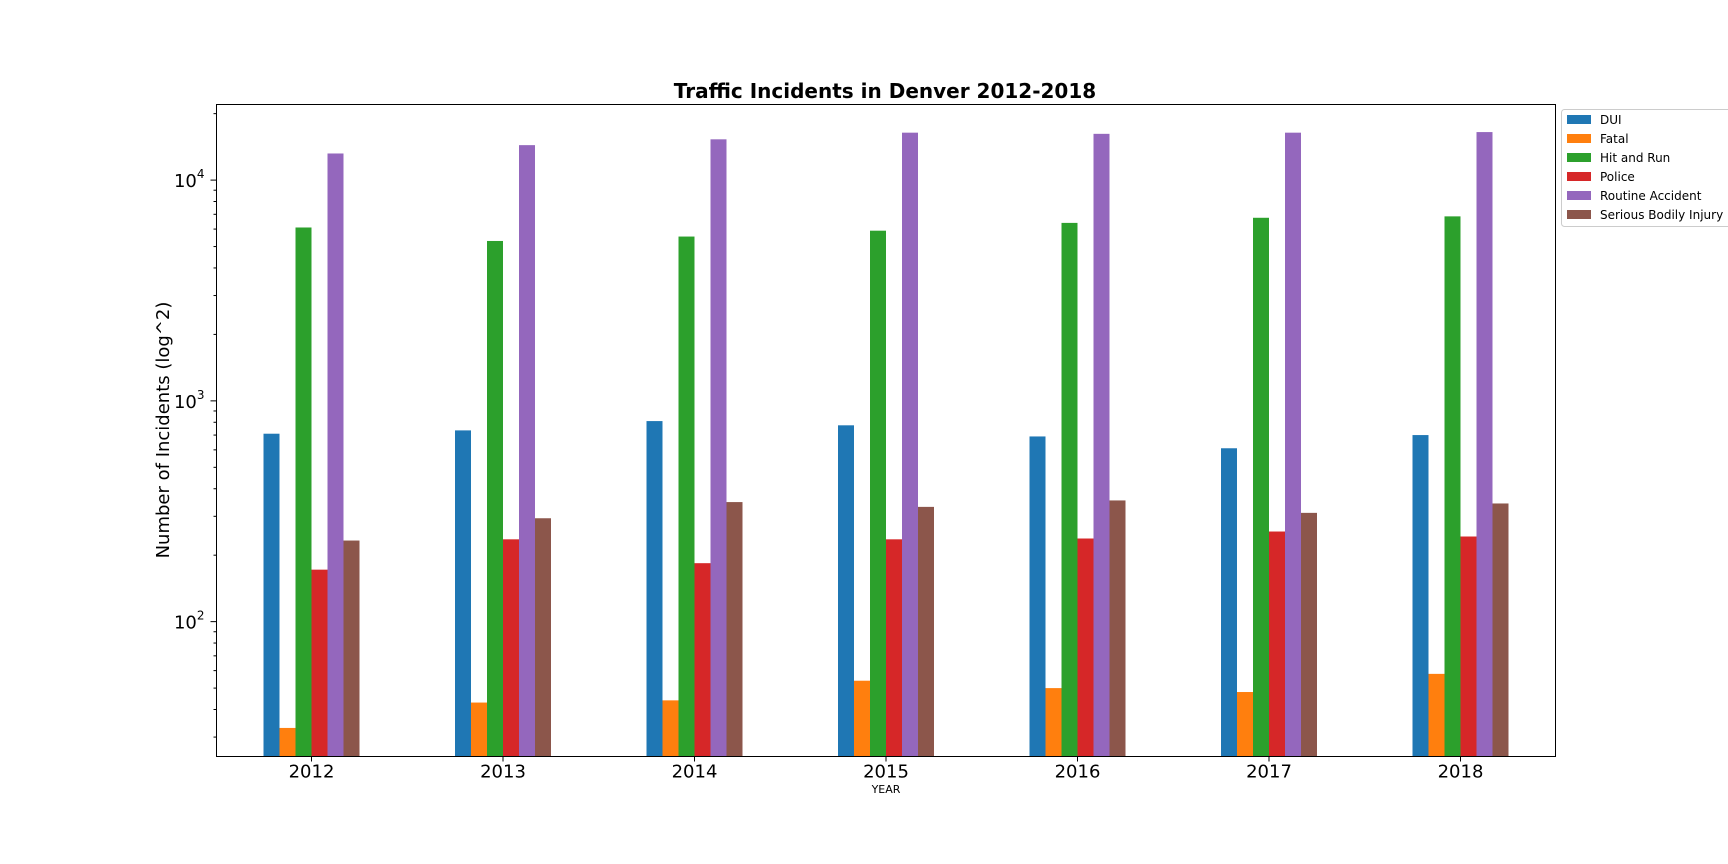 The width and height of the screenshot is (1728, 864). Describe the element at coordinates (312, 772) in the screenshot. I see `x-tick-label: 2012` at that location.